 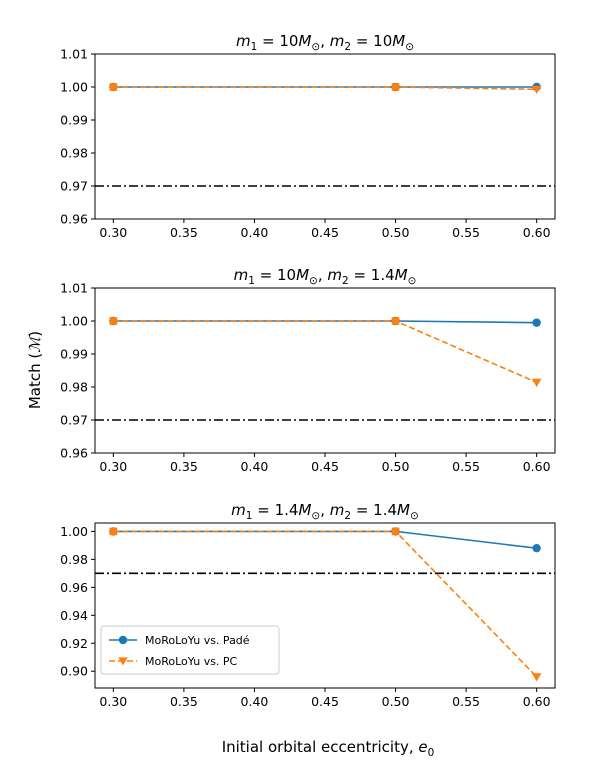 What do you see at coordinates (422, 747) in the screenshot?
I see `x-axis-label-var: e` at bounding box center [422, 747].